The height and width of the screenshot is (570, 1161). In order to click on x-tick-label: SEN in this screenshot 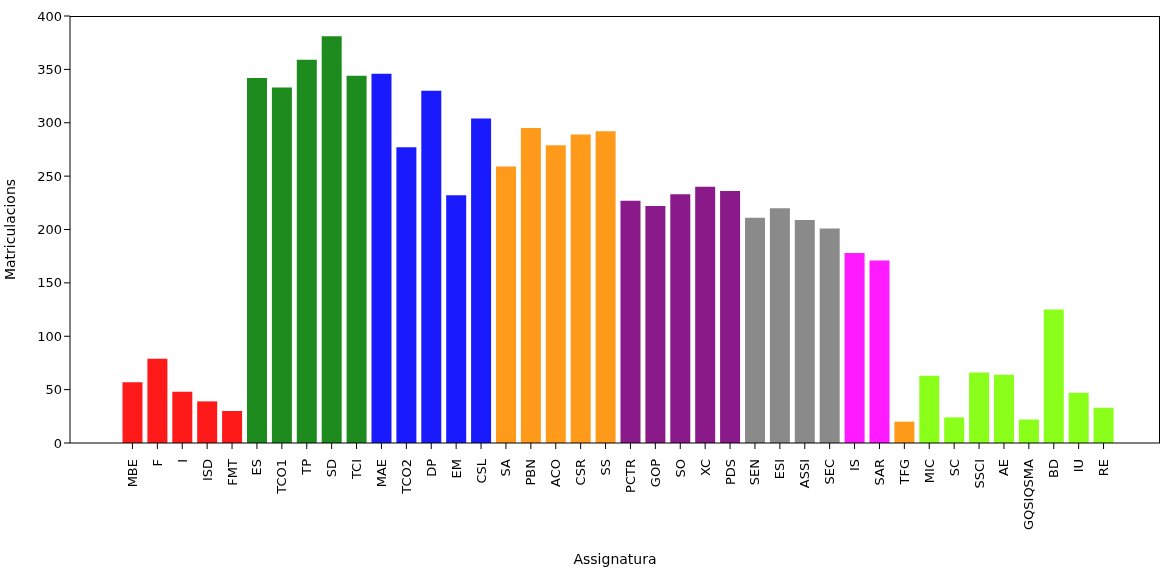, I will do `click(755, 472)`.